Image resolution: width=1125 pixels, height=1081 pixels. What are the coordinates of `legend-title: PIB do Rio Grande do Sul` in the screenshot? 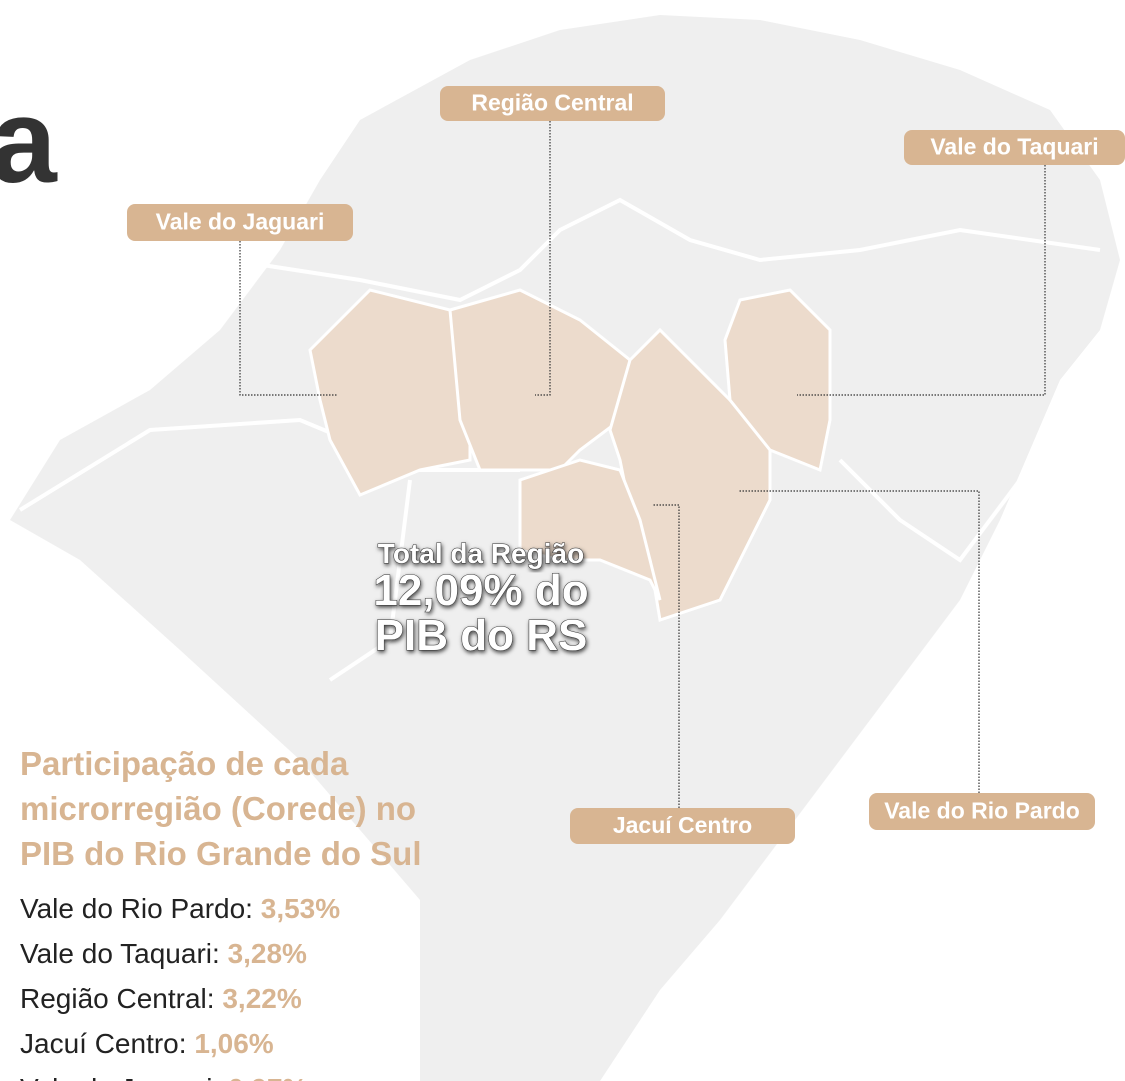 It's located at (221, 853).